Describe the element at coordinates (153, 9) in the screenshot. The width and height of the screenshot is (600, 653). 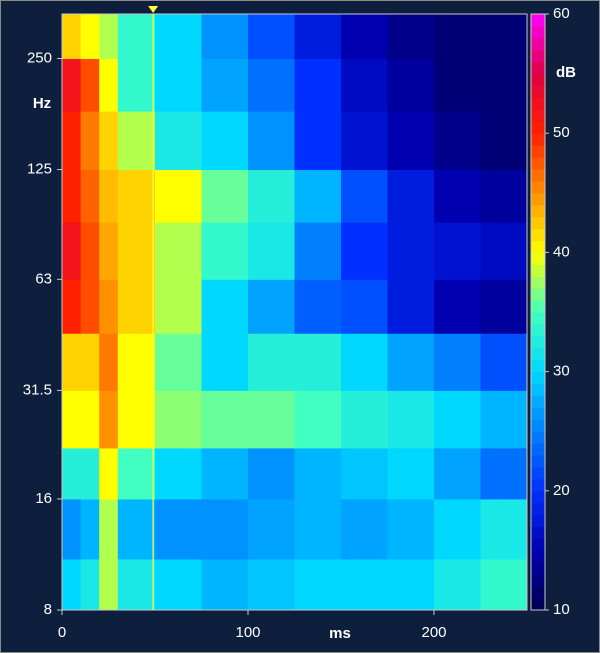
I see `cursor-marker` at that location.